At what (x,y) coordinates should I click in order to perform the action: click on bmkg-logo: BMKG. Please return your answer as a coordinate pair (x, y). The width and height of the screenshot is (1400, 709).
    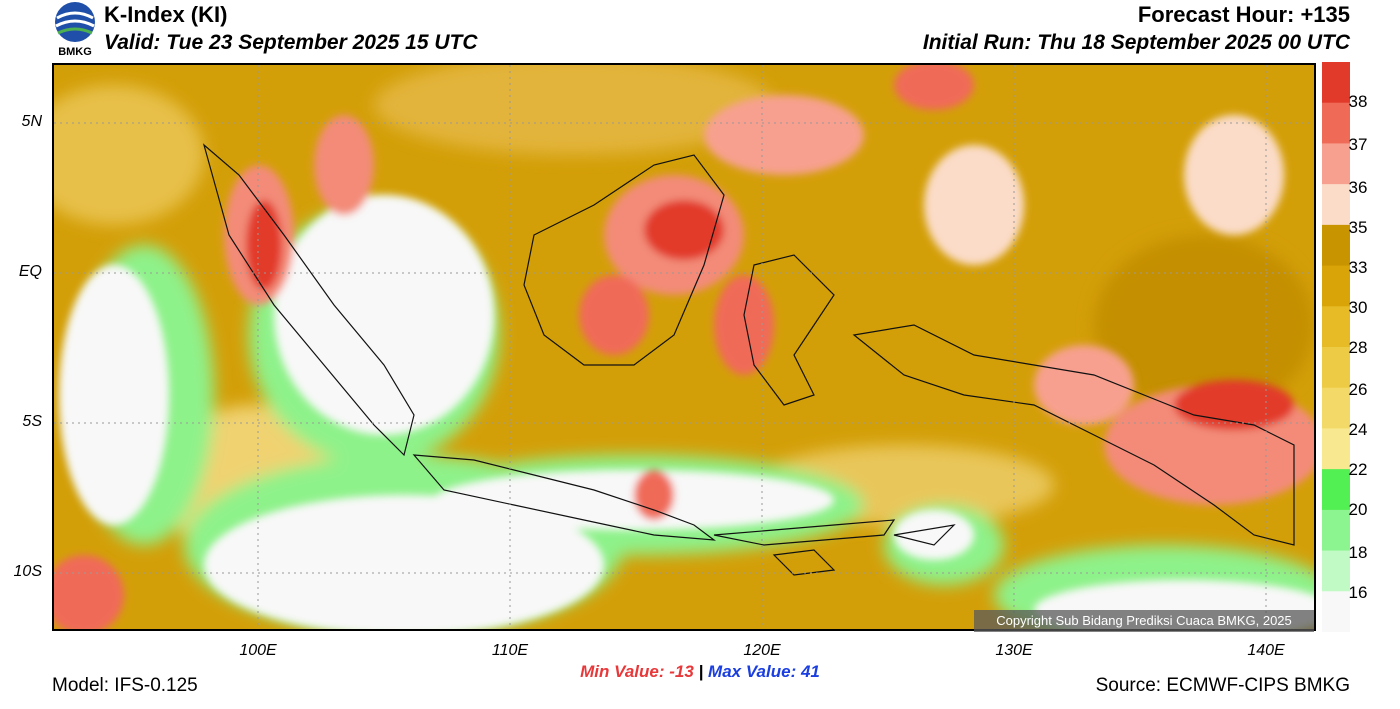
    Looking at the image, I should click on (75, 30).